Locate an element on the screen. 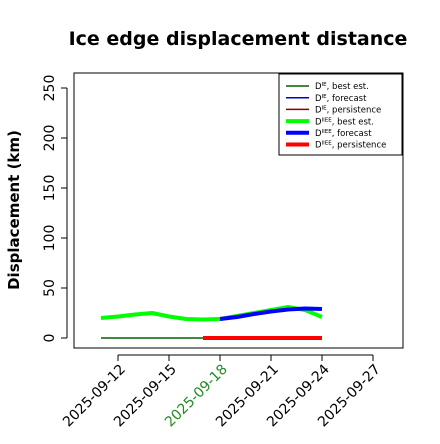  chart-title: Ice edge displacement distance is located at coordinates (238, 39).